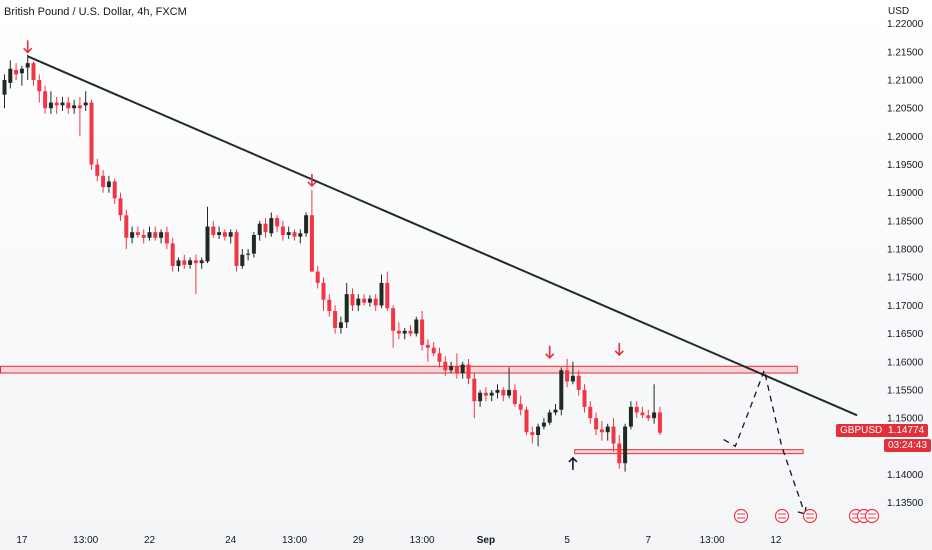 The width and height of the screenshot is (932, 550). What do you see at coordinates (486, 540) in the screenshot?
I see `x-tick-label: Sep` at bounding box center [486, 540].